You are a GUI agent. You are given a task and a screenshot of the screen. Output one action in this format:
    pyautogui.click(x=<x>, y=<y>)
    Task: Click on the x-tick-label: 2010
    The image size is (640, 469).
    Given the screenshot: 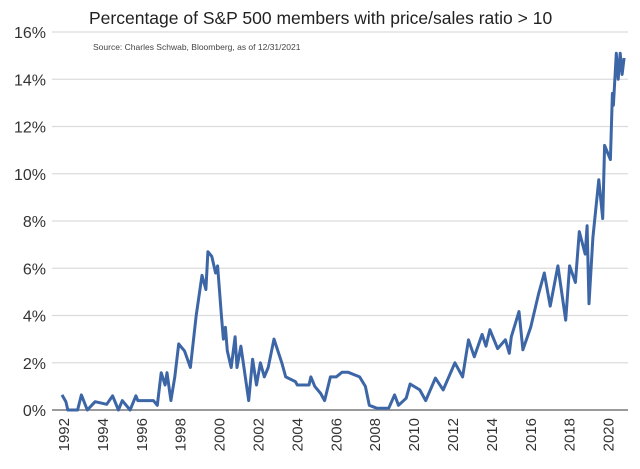 What is the action you would take?
    pyautogui.click(x=414, y=434)
    